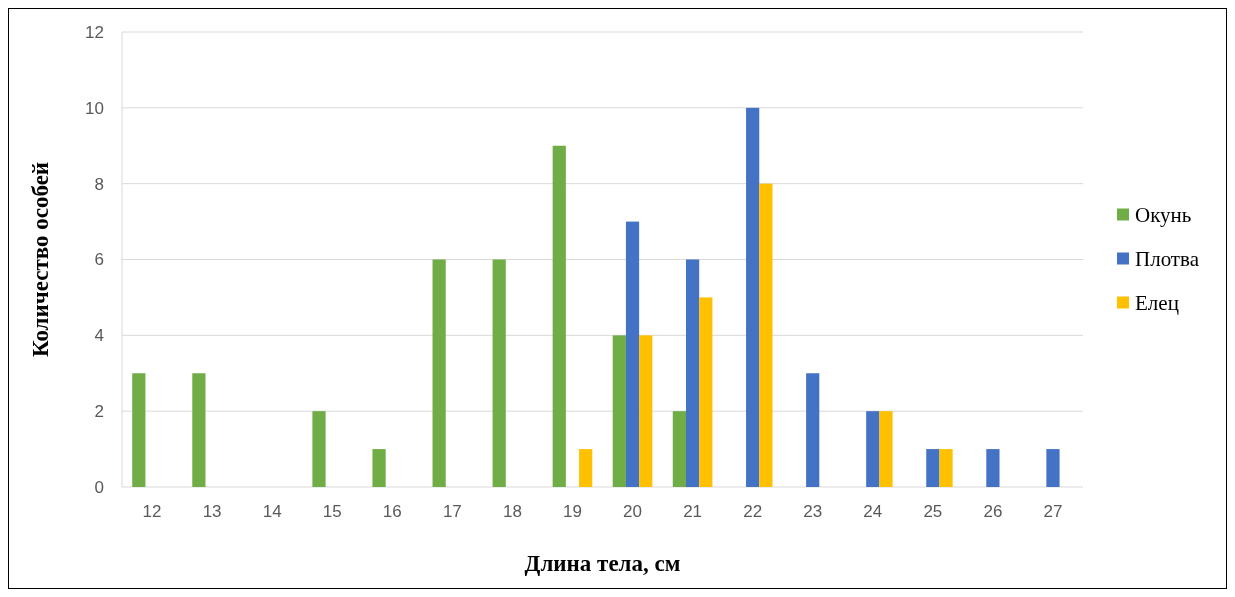 The height and width of the screenshot is (597, 1235). I want to click on x-tick-label: 13, so click(212, 511).